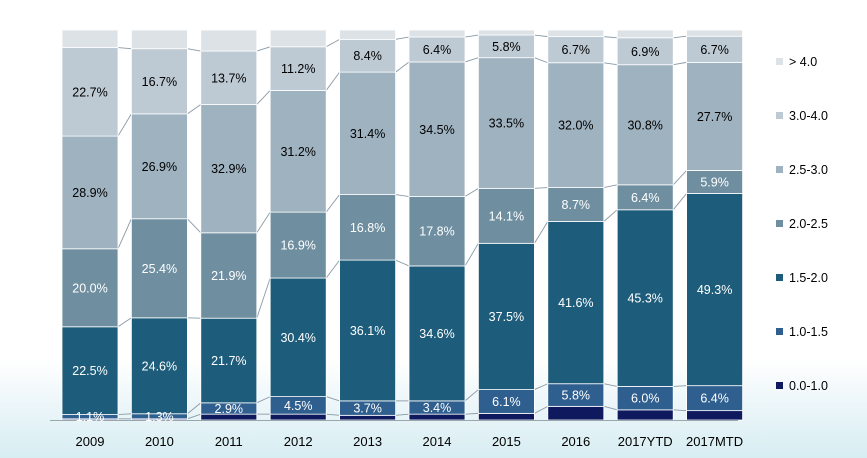  What do you see at coordinates (808, 332) in the screenshot?
I see `legend-label: 1.0-1.5` at bounding box center [808, 332].